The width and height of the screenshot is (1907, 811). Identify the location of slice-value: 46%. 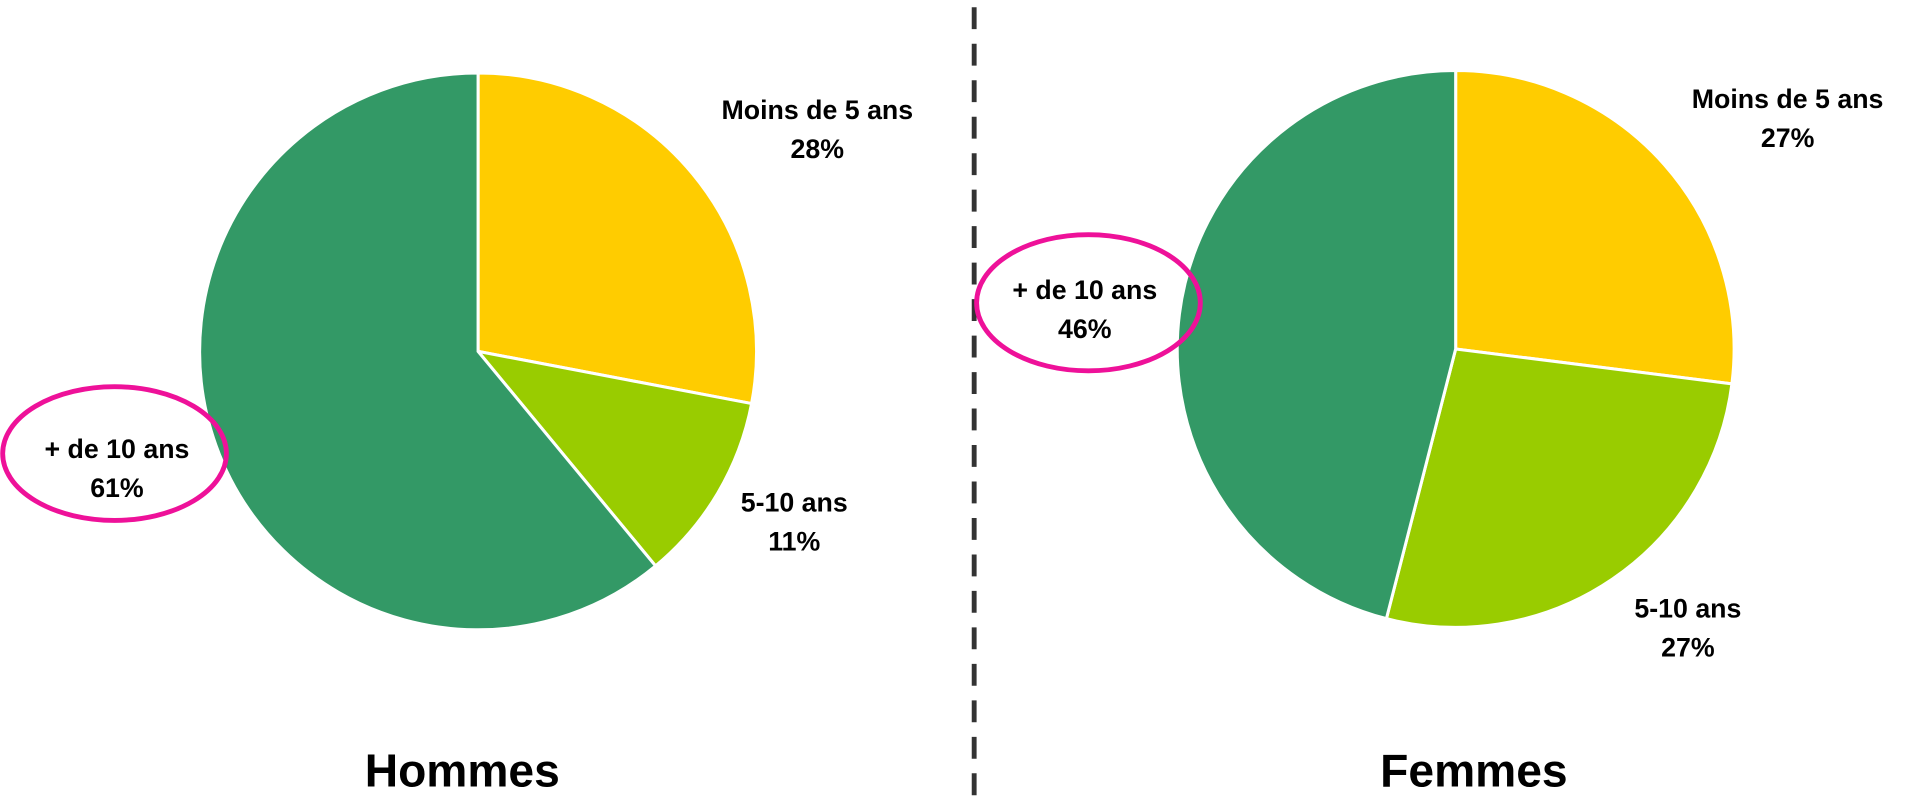
(1085, 329).